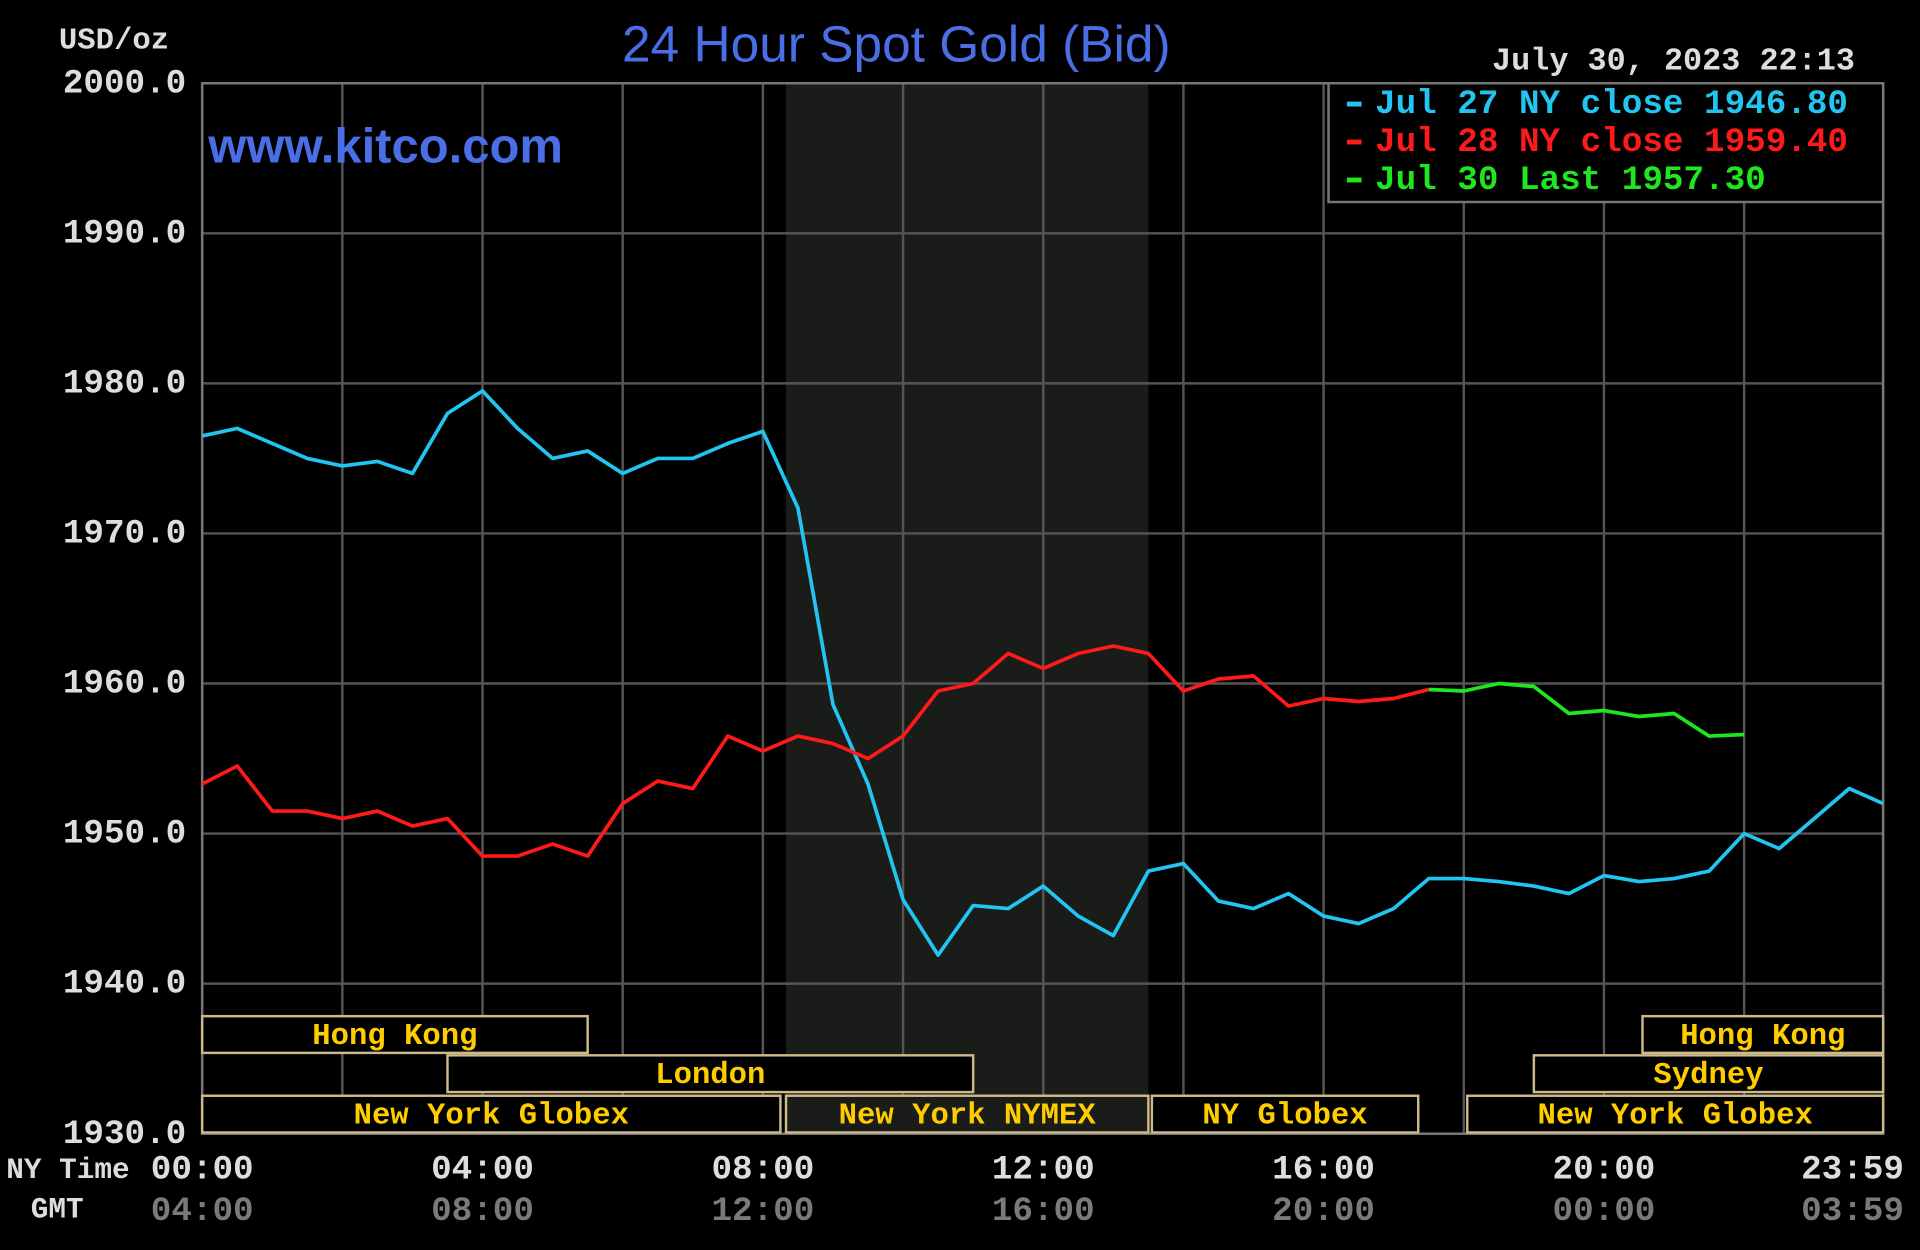 This screenshot has height=1250, width=1920. Describe the element at coordinates (67, 1170) in the screenshot. I see `x-axis-label: NY Time` at that location.